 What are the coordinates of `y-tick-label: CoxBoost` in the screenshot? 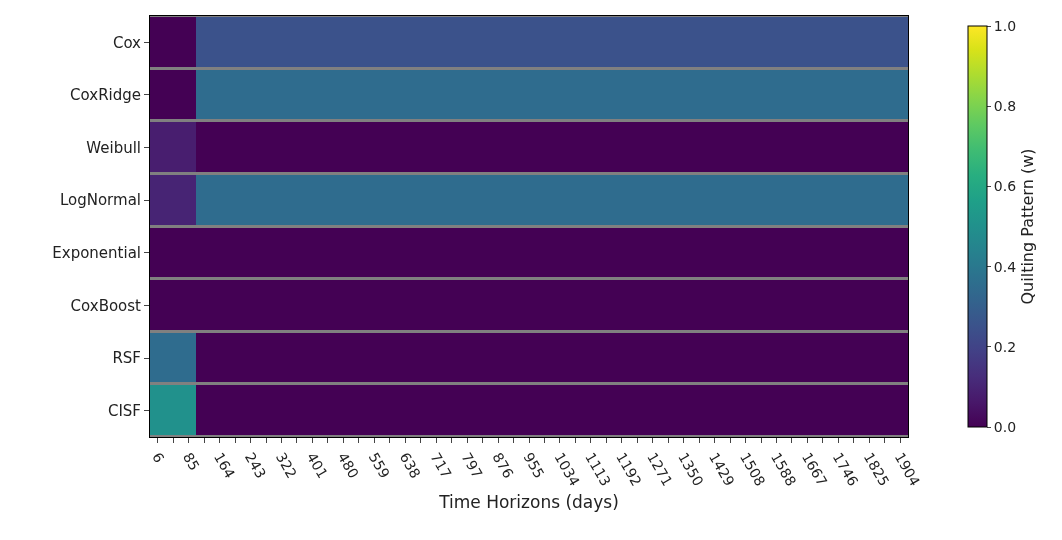 It's located at (106, 305).